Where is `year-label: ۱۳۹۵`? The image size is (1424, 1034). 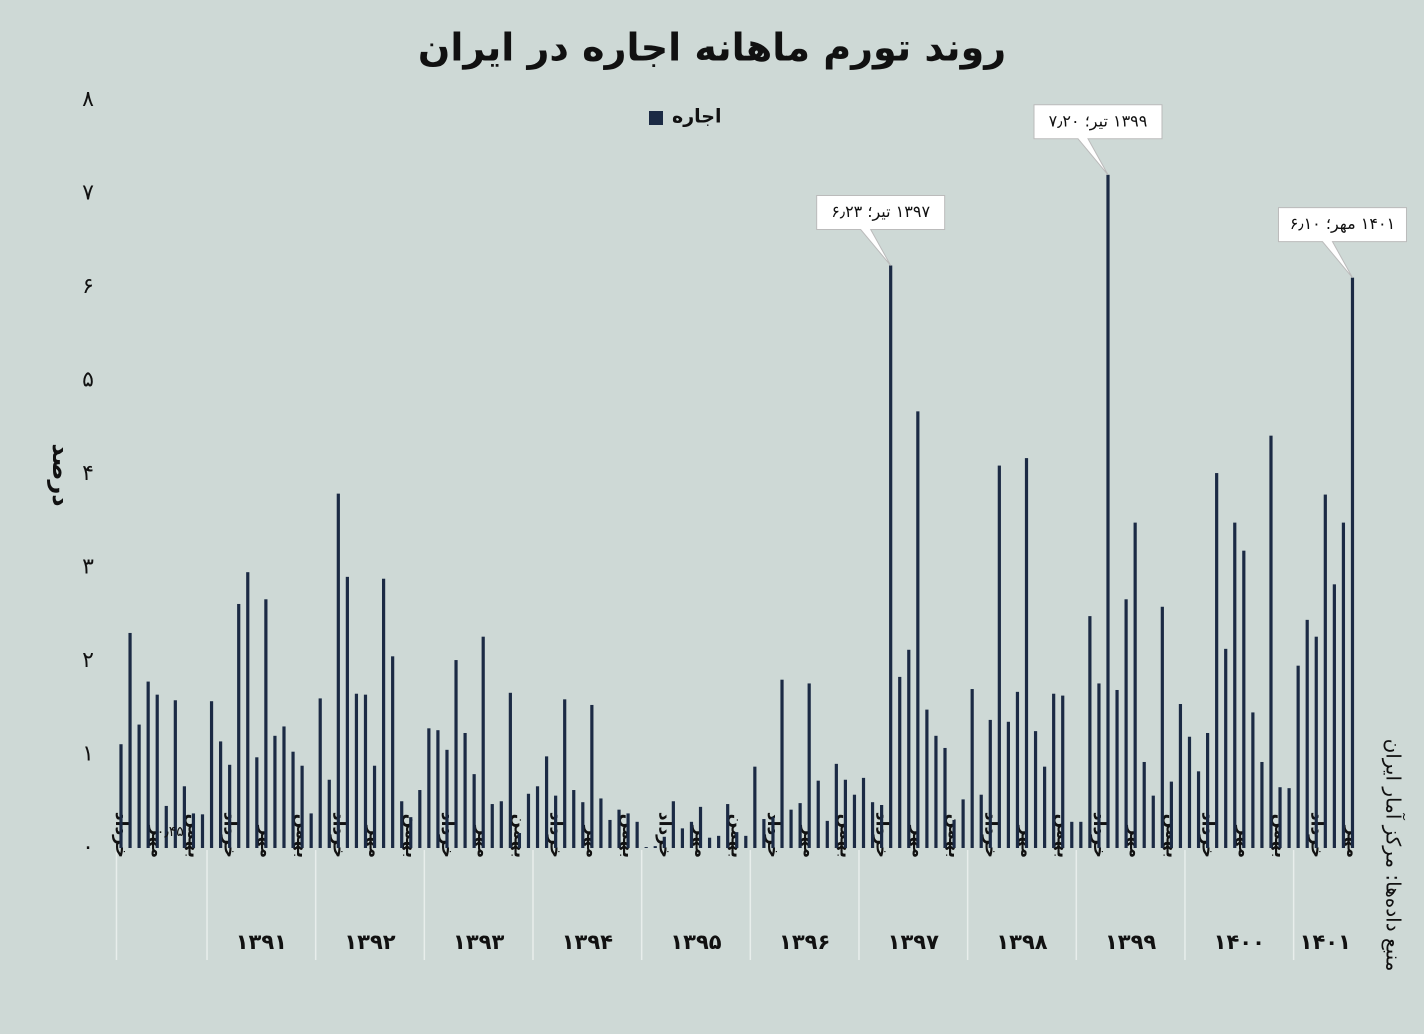 year-label: ۱۳۹۵ is located at coordinates (695, 942).